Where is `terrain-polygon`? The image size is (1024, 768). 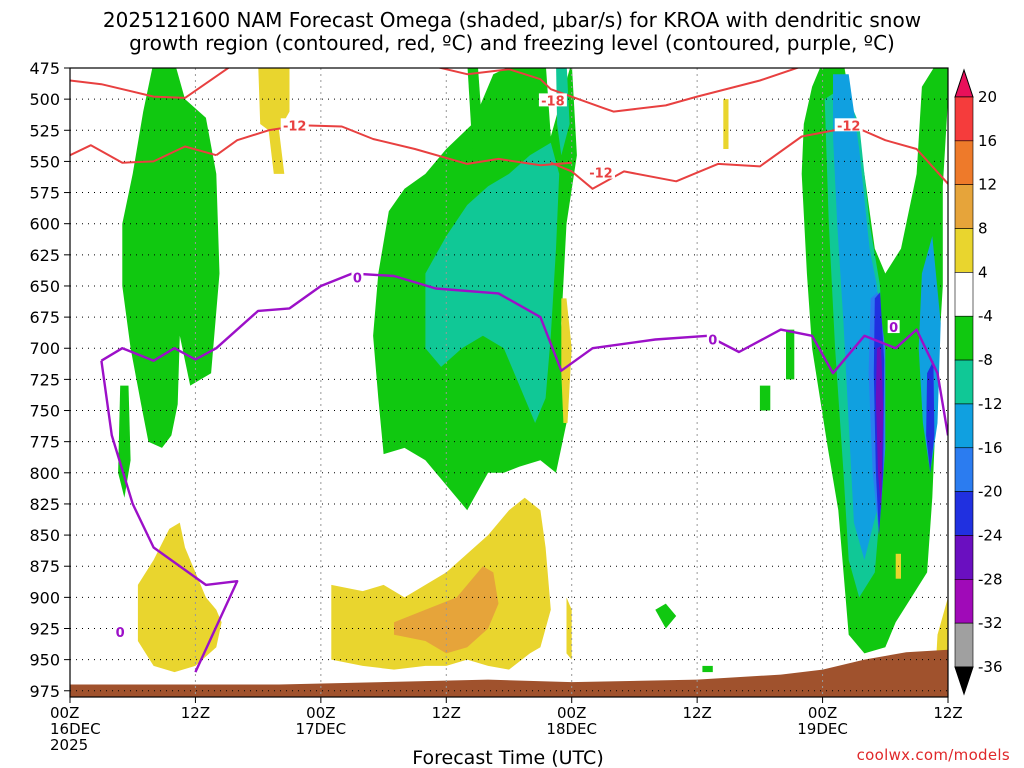
terrain-polygon is located at coordinates (509, 673).